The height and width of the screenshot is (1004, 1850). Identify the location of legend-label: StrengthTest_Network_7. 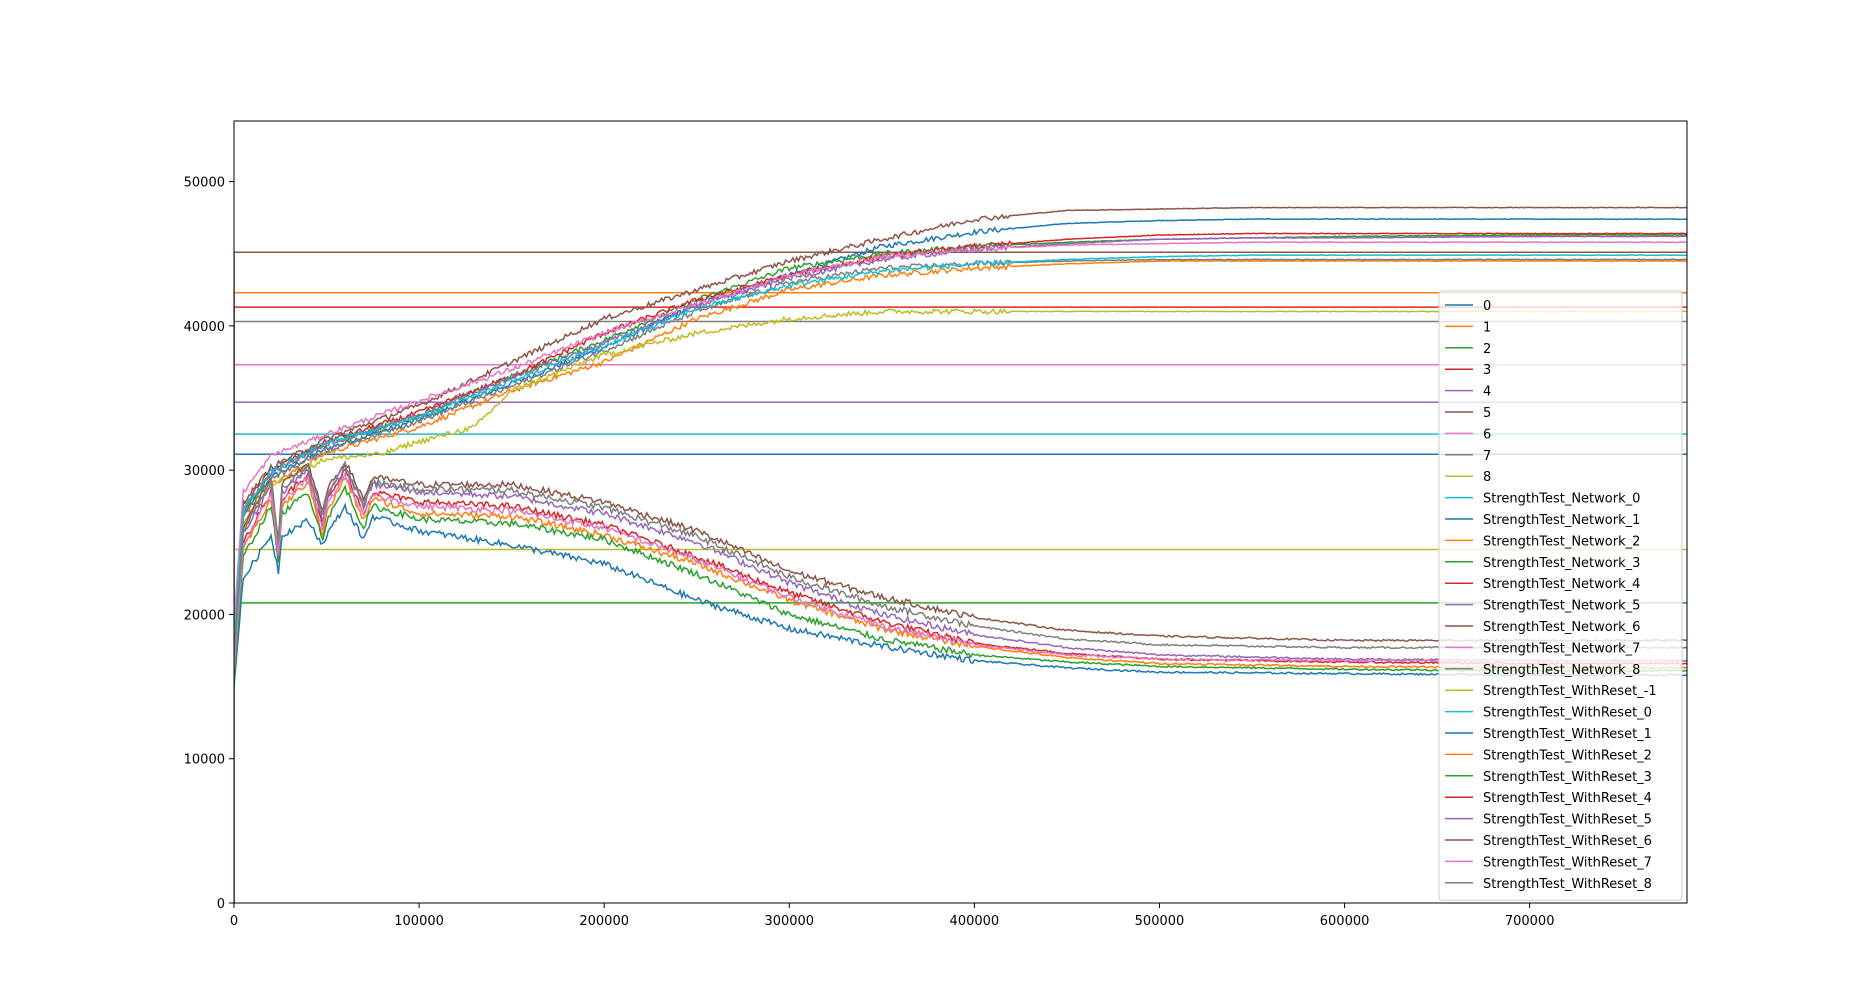
(1561, 648).